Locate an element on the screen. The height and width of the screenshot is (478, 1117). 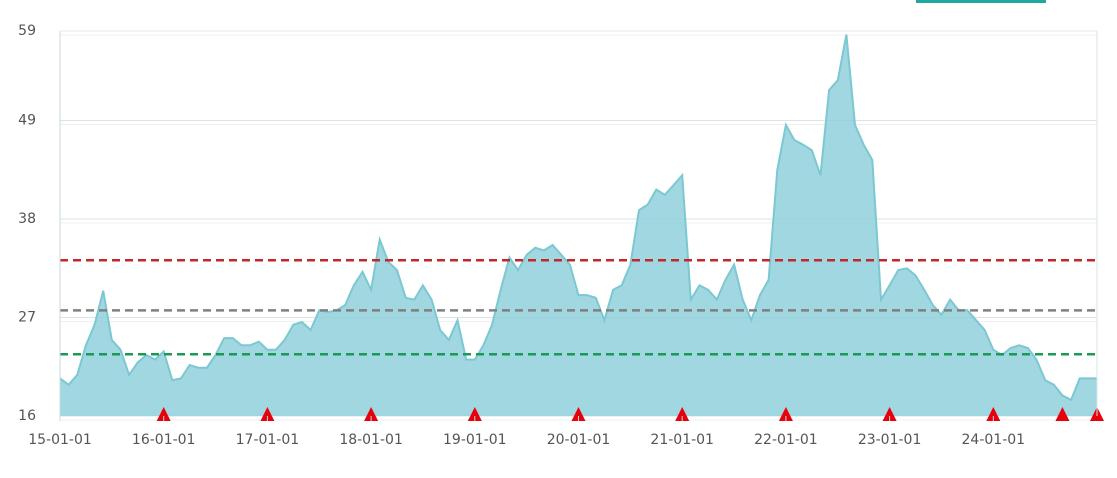
tab-indicator is located at coordinates (981, 1).